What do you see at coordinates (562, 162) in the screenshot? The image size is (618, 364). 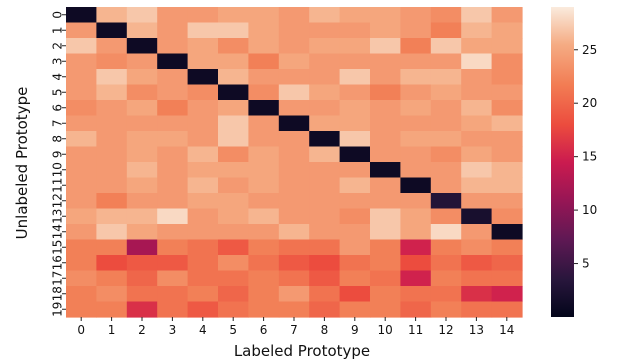 I see `colorbar` at bounding box center [562, 162].